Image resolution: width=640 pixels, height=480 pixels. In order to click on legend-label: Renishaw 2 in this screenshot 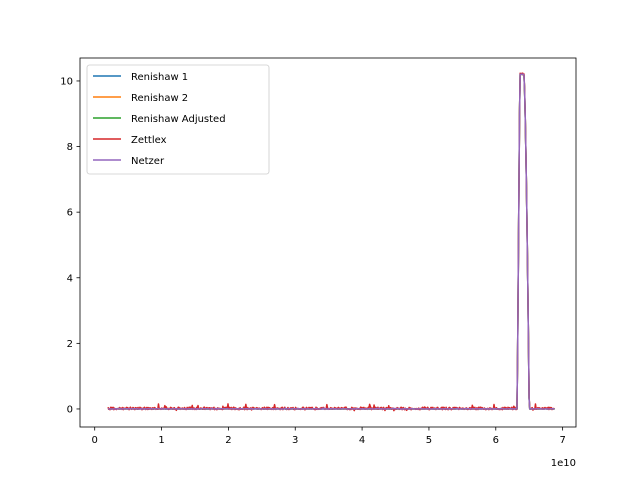, I will do `click(159, 98)`.